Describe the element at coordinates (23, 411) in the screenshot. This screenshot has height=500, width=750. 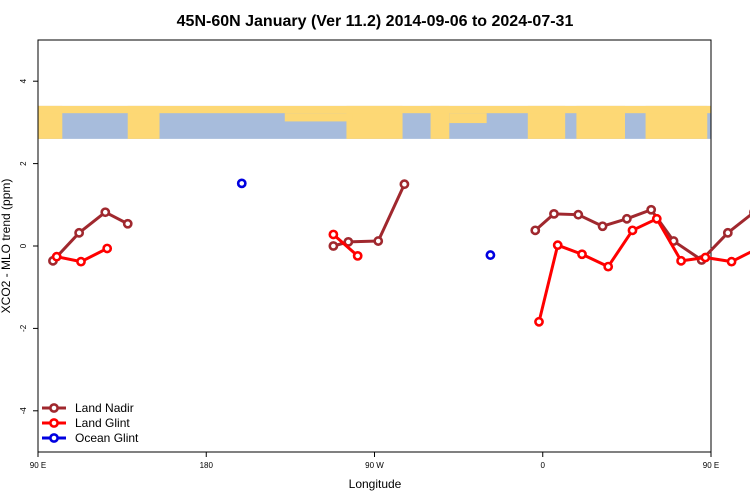
I see `y-tick-label: -4` at that location.